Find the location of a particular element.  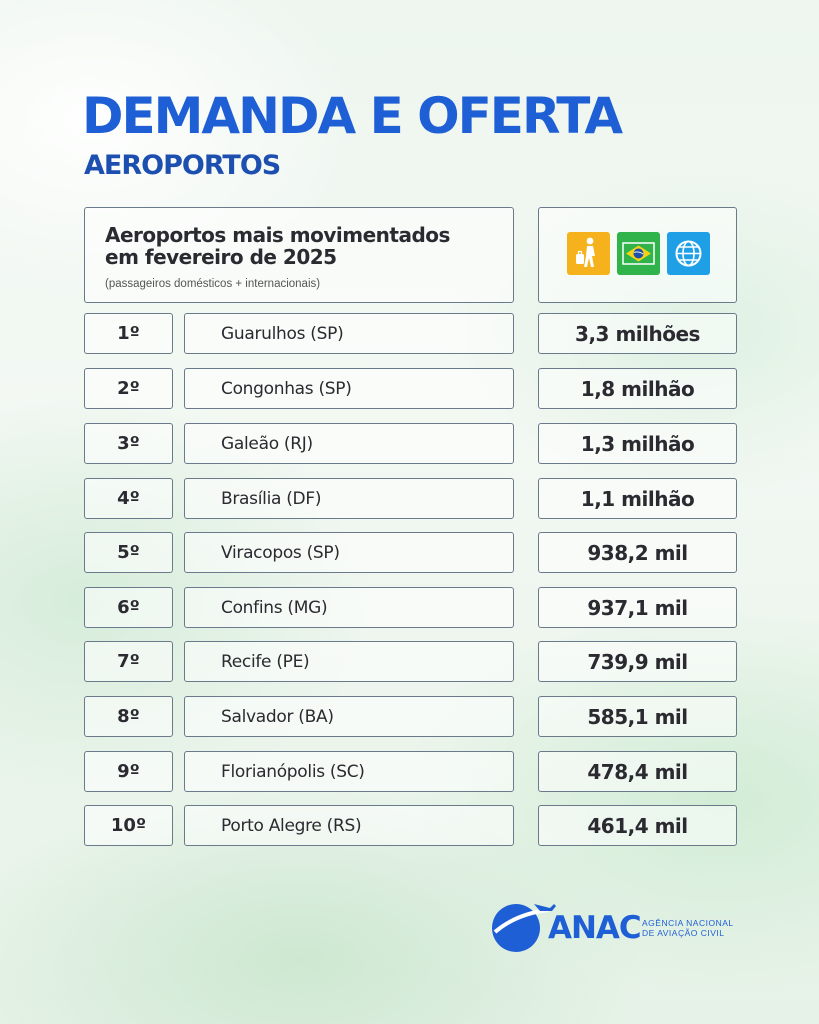

passengers-cell-3: 1,3 milhão is located at coordinates (637, 443).